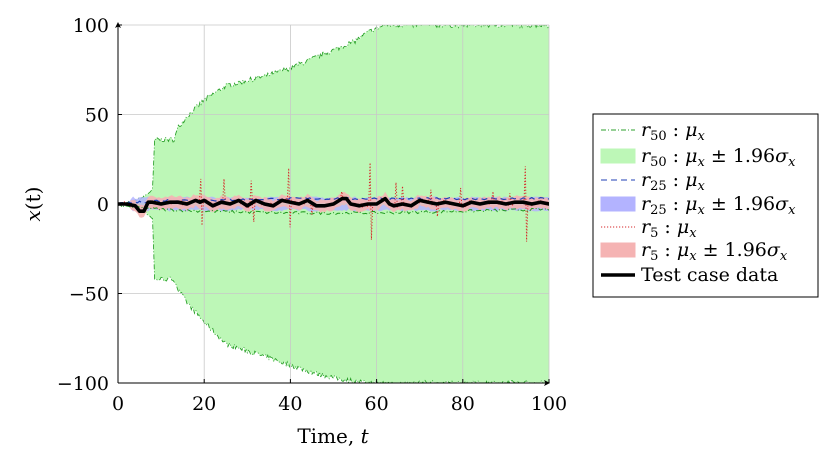 The image size is (831, 464). Describe the element at coordinates (547, 383) in the screenshot. I see `x-axis-arrow` at that location.